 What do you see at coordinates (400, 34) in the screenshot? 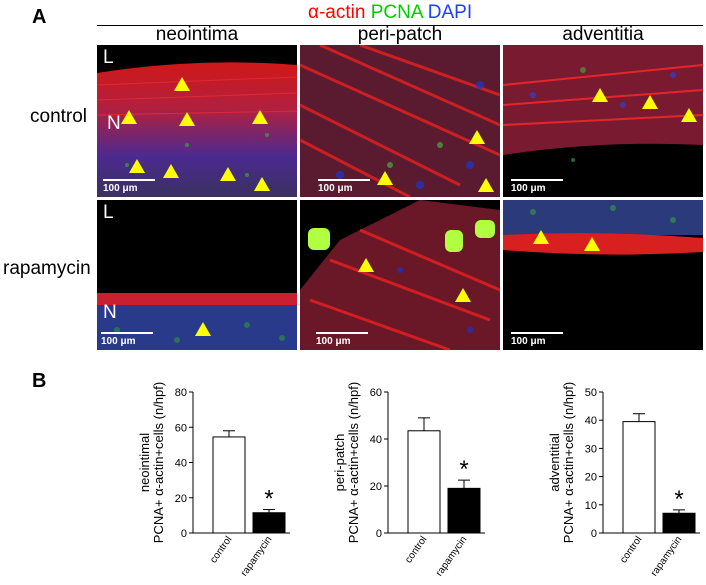
I see `column-label-peri-patch: peri-patch` at bounding box center [400, 34].